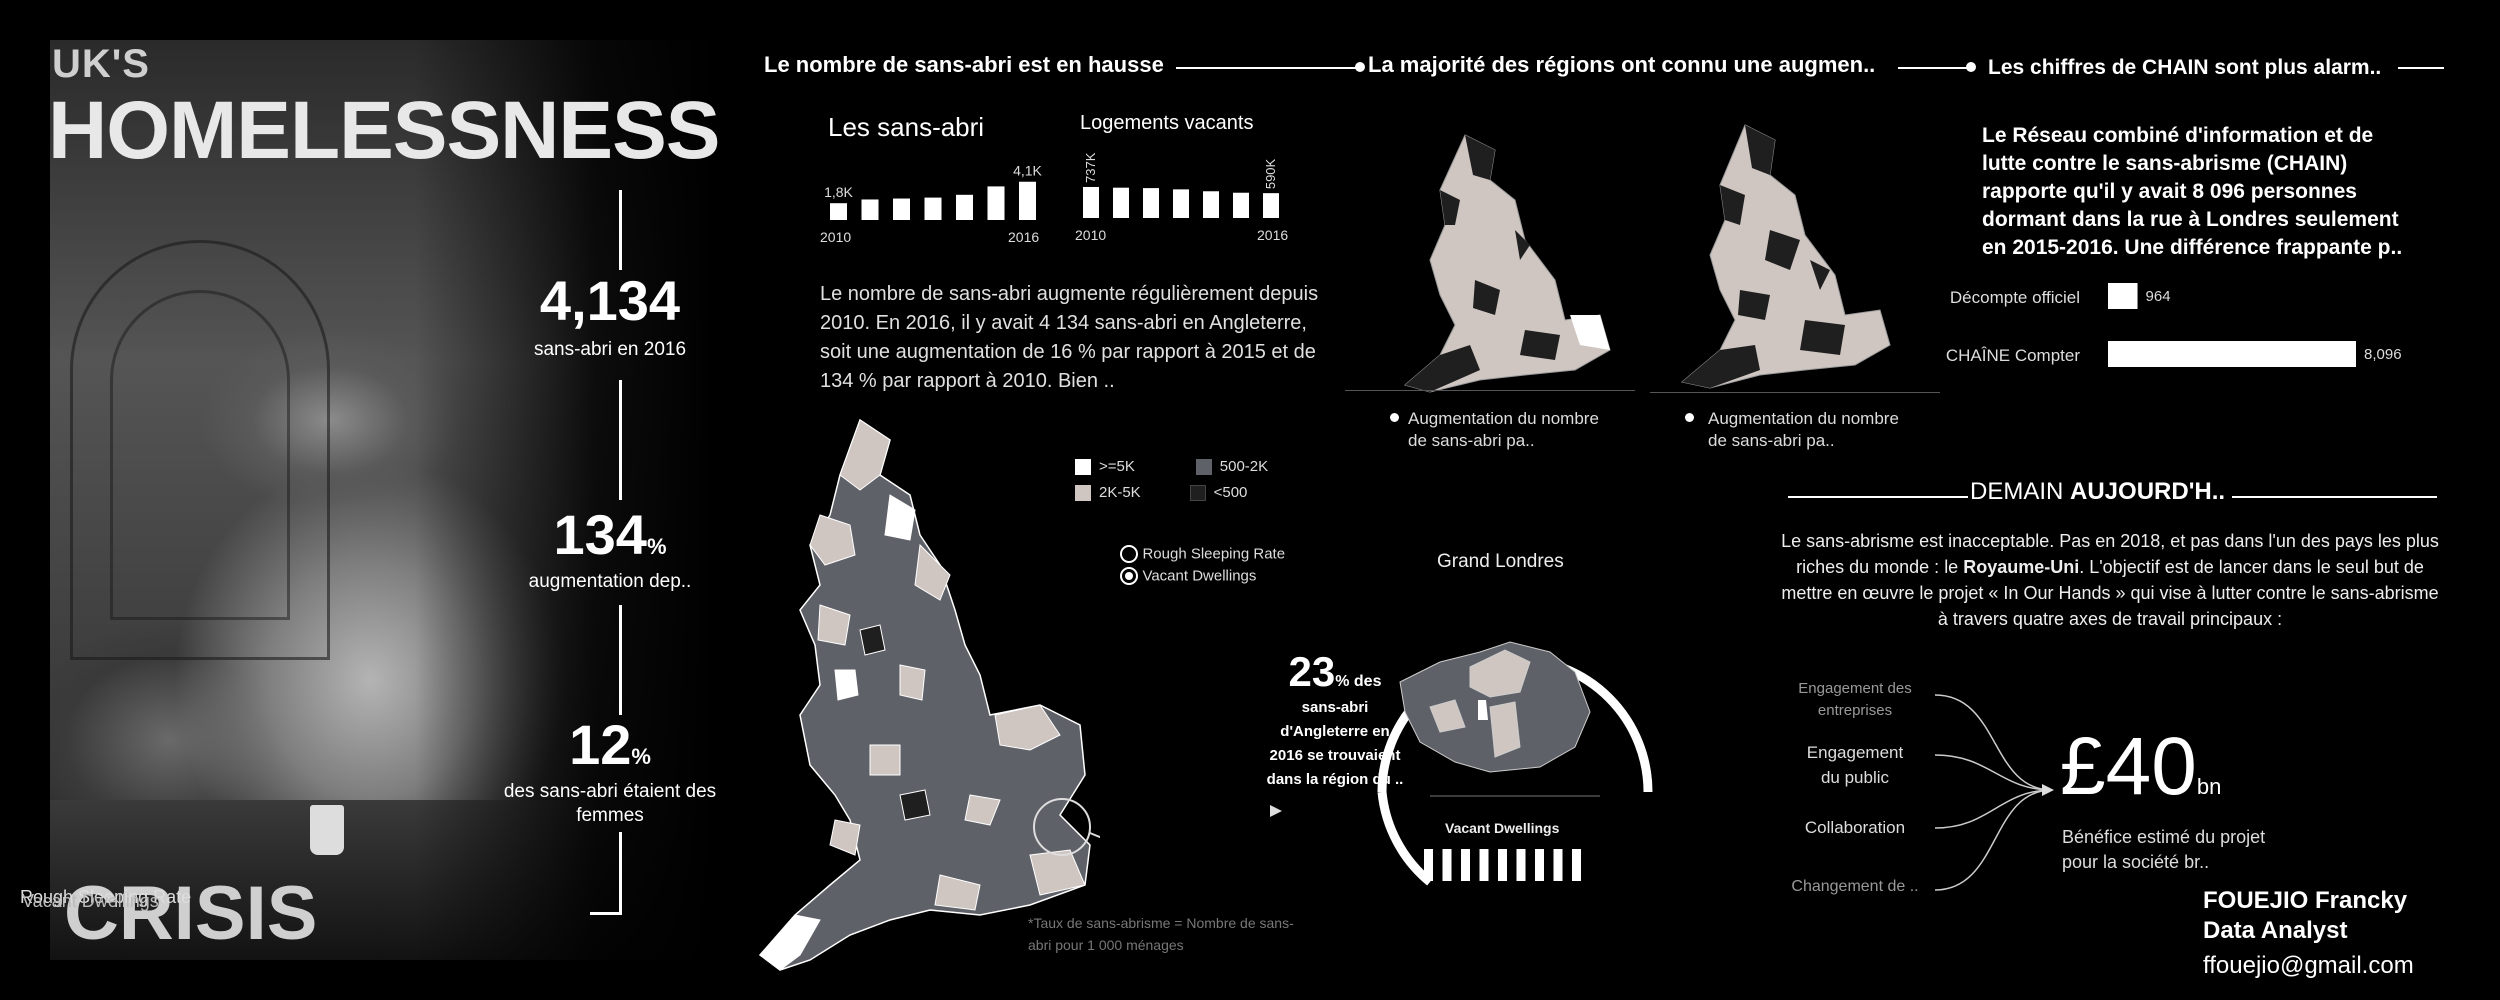 The width and height of the screenshot is (2500, 1000). What do you see at coordinates (885, 760) in the screenshot?
I see `region-birmingham` at bounding box center [885, 760].